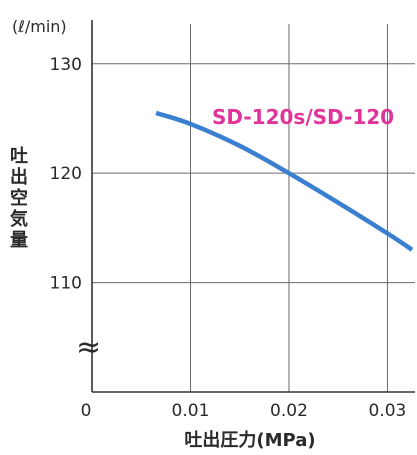 This screenshot has width=417, height=455. What do you see at coordinates (66, 284) in the screenshot?
I see `y-tick-label-0: 110` at bounding box center [66, 284].